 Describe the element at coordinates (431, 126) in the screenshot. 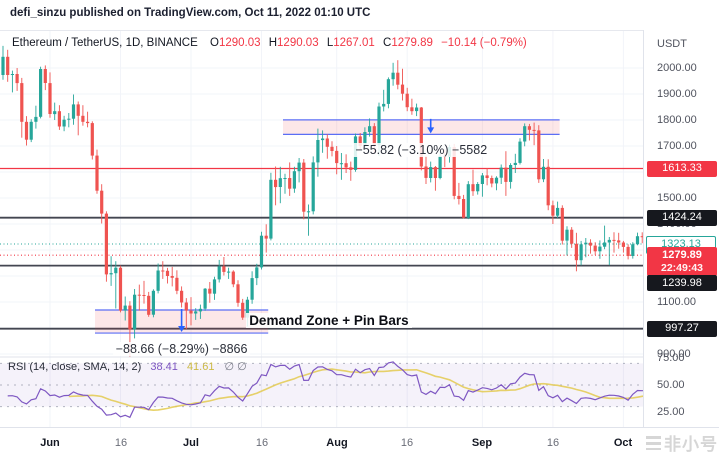

I see `supply-zone-arrow-icon` at that location.